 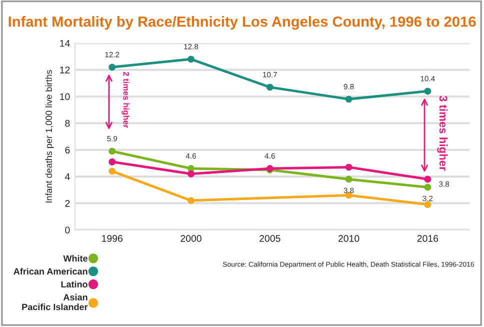 I want to click on y-tick-label: 8, so click(x=67, y=123).